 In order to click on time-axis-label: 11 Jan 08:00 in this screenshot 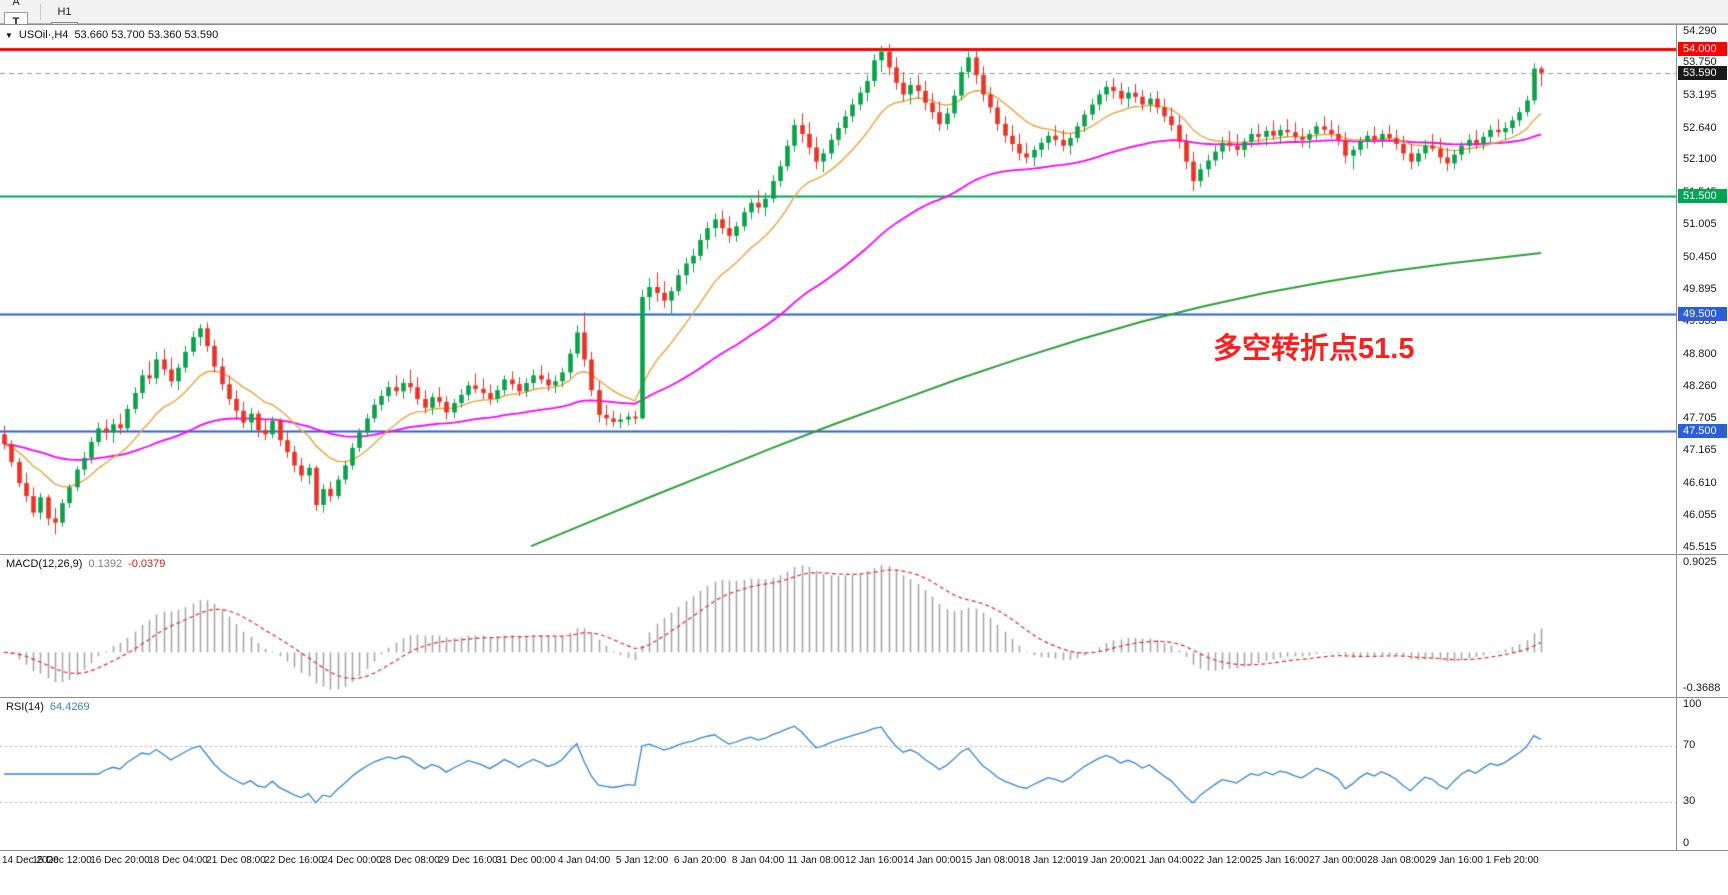, I will do `click(816, 860)`.